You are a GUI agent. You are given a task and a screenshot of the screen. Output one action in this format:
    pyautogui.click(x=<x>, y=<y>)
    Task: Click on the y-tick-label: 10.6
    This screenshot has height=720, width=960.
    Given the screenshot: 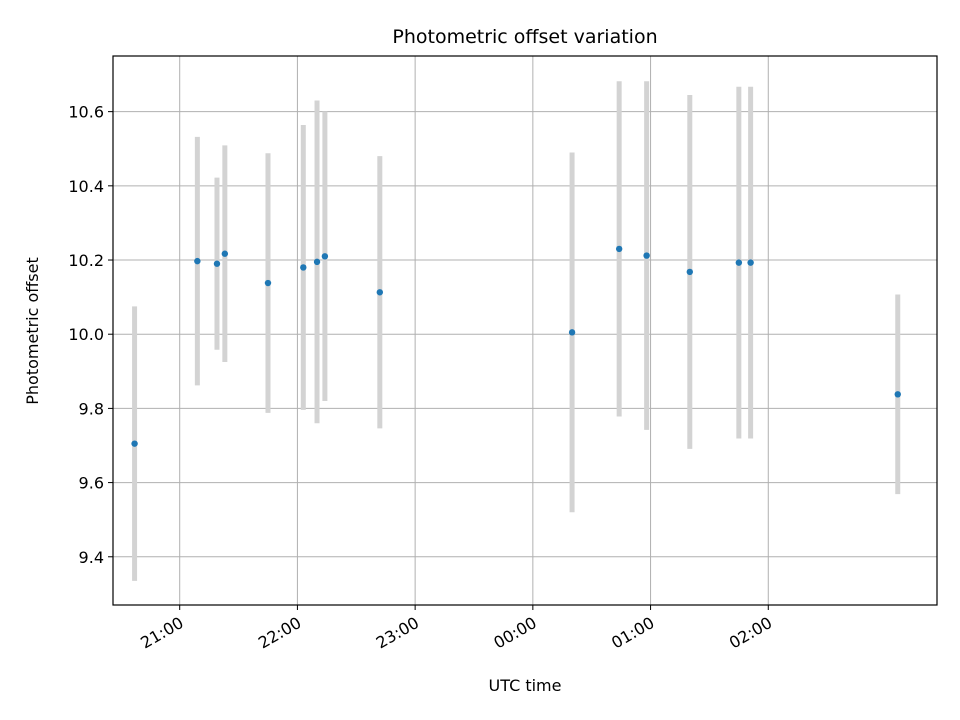 What is the action you would take?
    pyautogui.click(x=86, y=112)
    